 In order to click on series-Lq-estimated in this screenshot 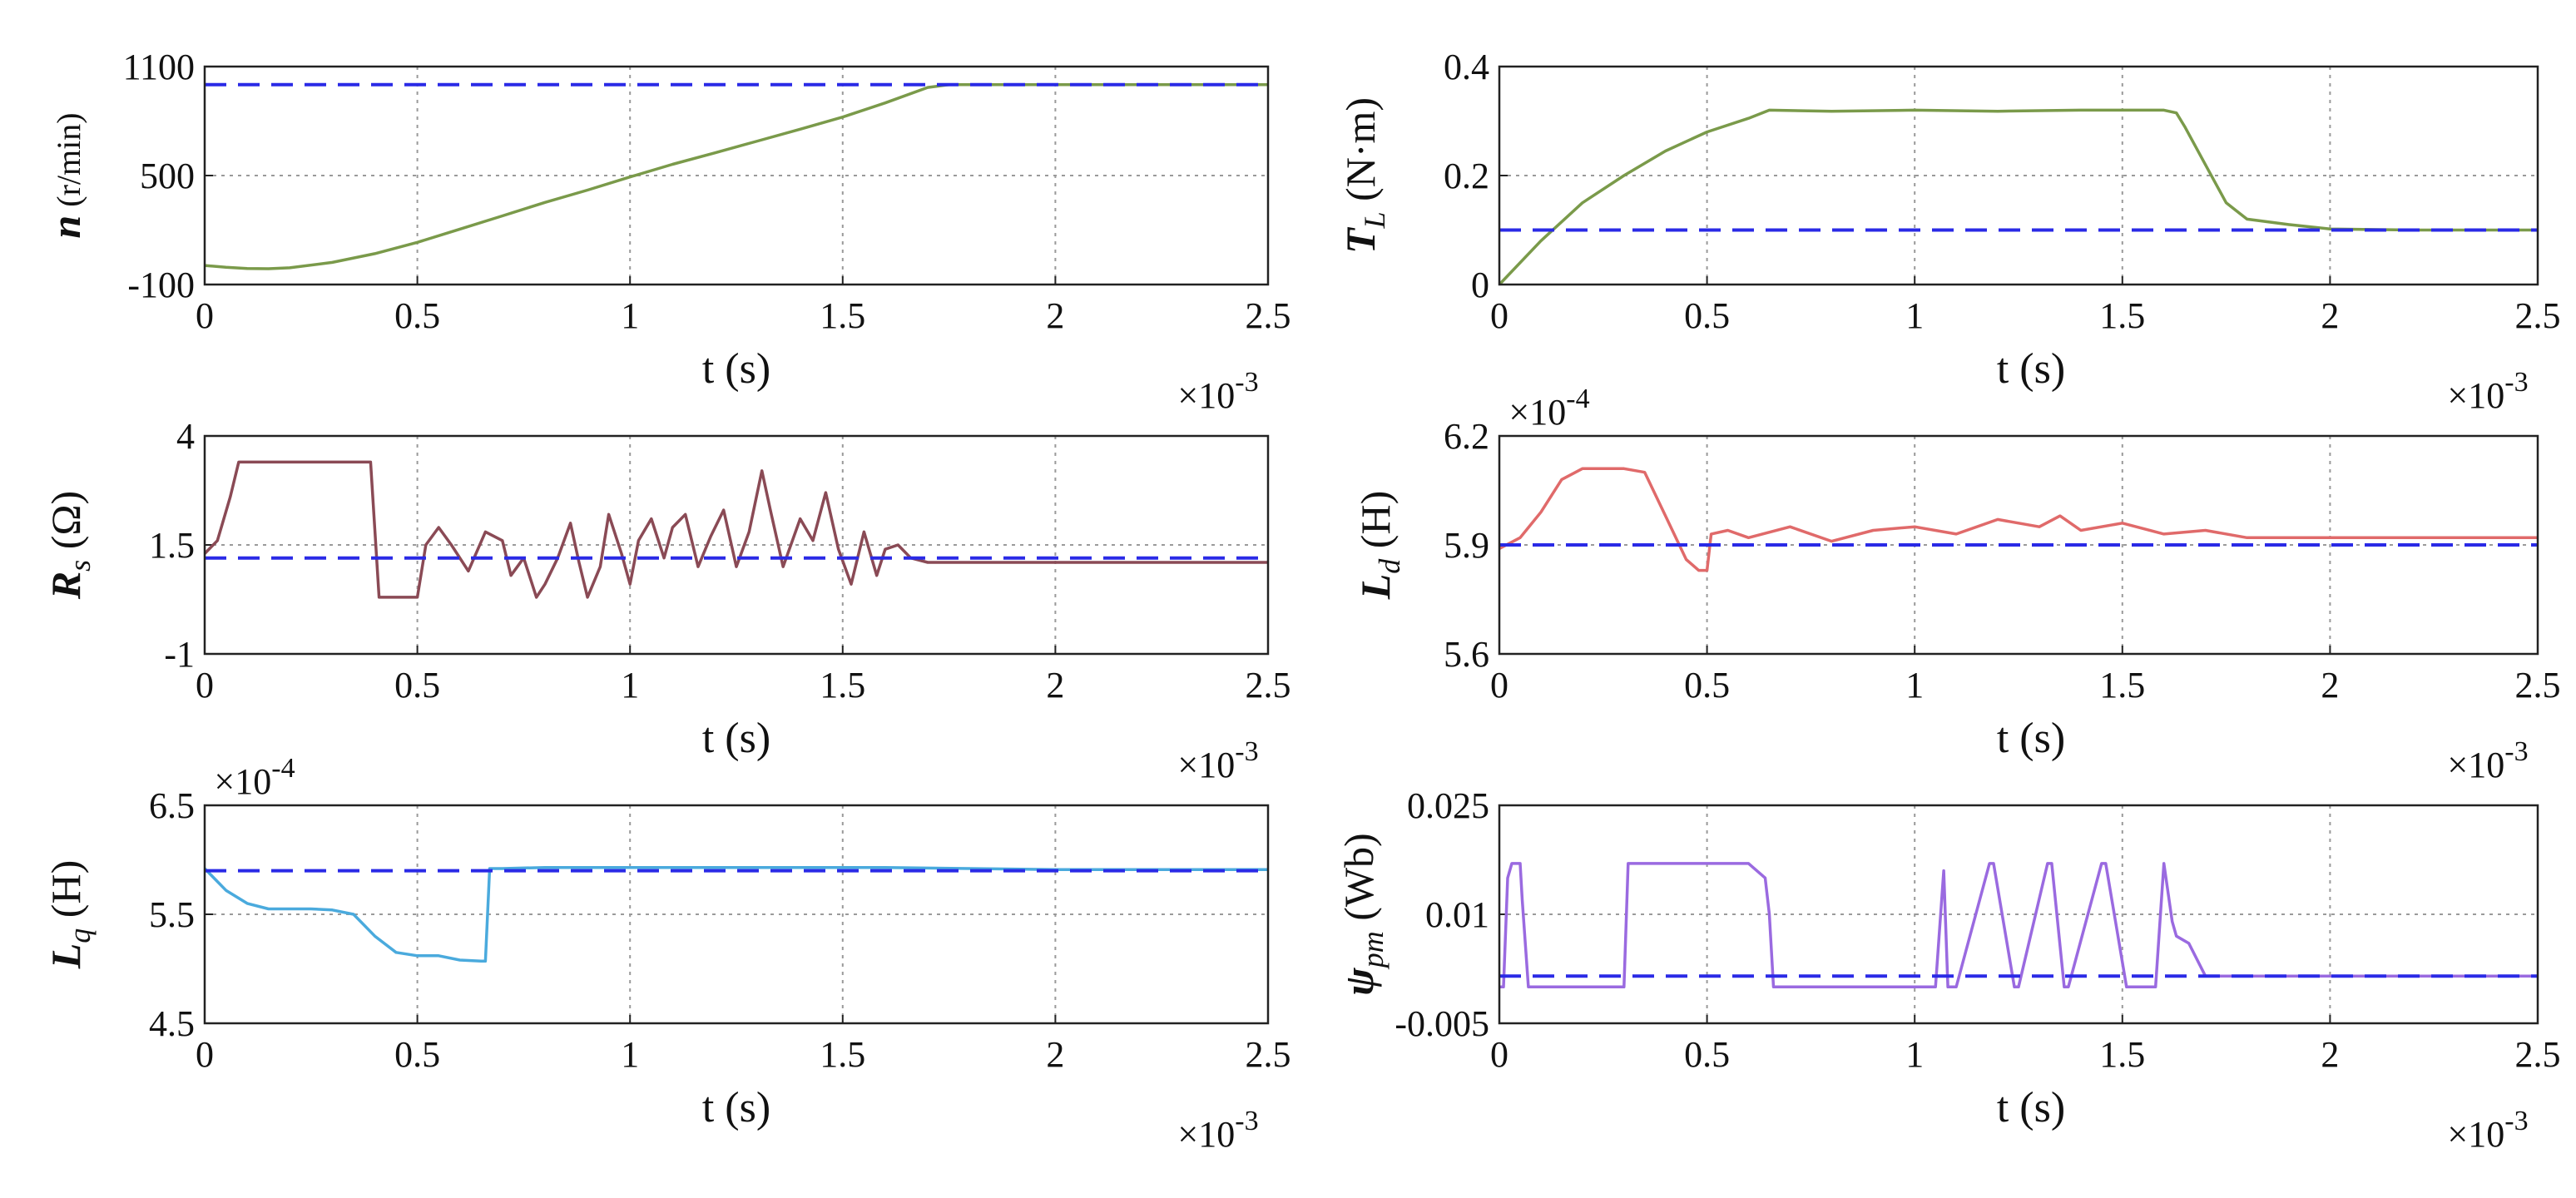, I will do `click(735, 914)`.